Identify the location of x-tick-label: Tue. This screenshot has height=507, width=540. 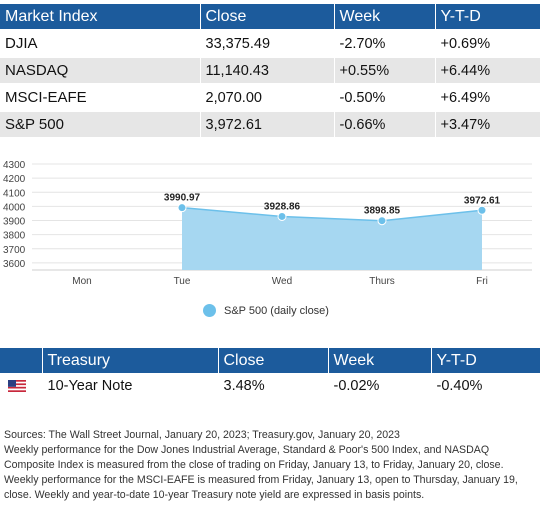
(182, 281).